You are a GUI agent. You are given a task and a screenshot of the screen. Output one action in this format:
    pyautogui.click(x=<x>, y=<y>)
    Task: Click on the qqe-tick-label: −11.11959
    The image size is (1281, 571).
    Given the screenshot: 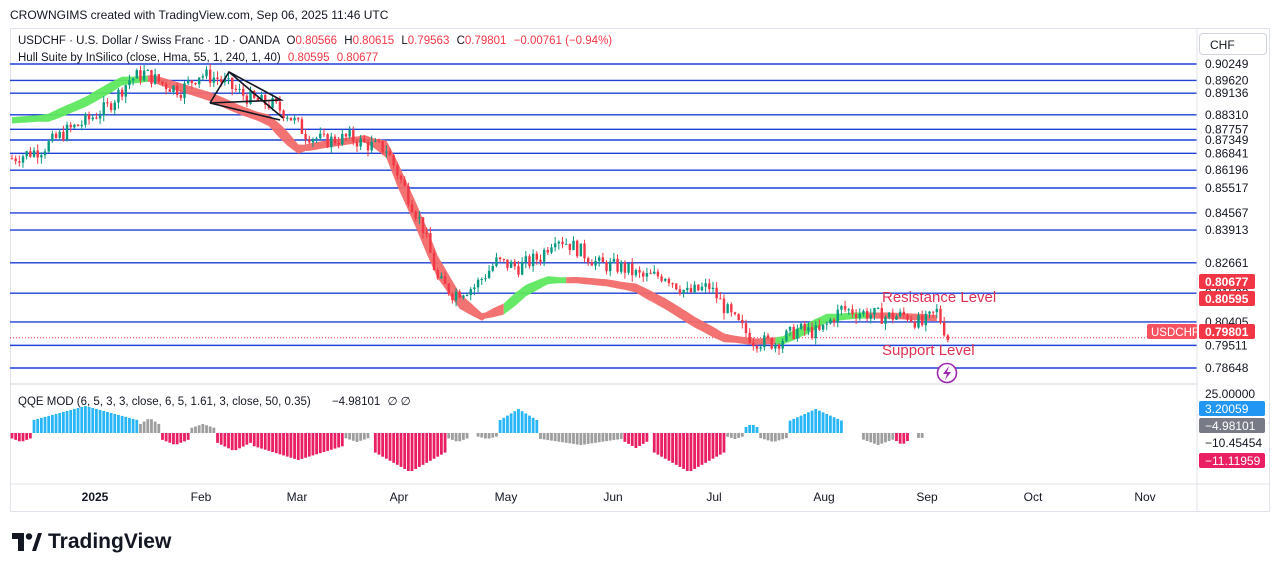 What is the action you would take?
    pyautogui.click(x=1233, y=461)
    